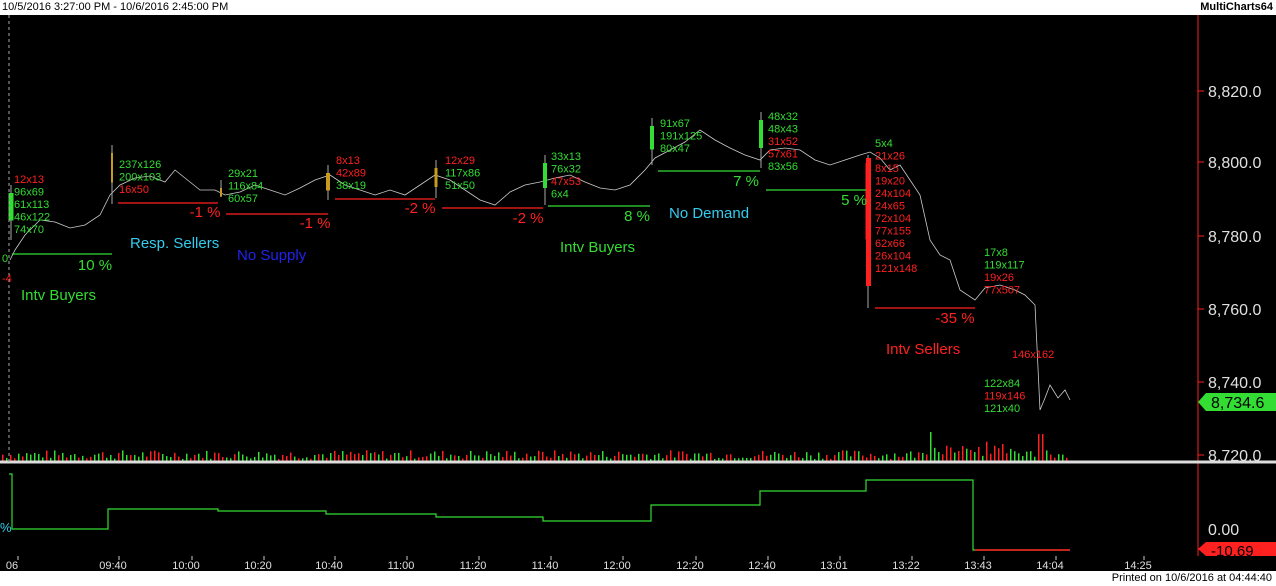  Describe the element at coordinates (923, 349) in the screenshot. I see `annotation-label: Intv Sellers` at that location.